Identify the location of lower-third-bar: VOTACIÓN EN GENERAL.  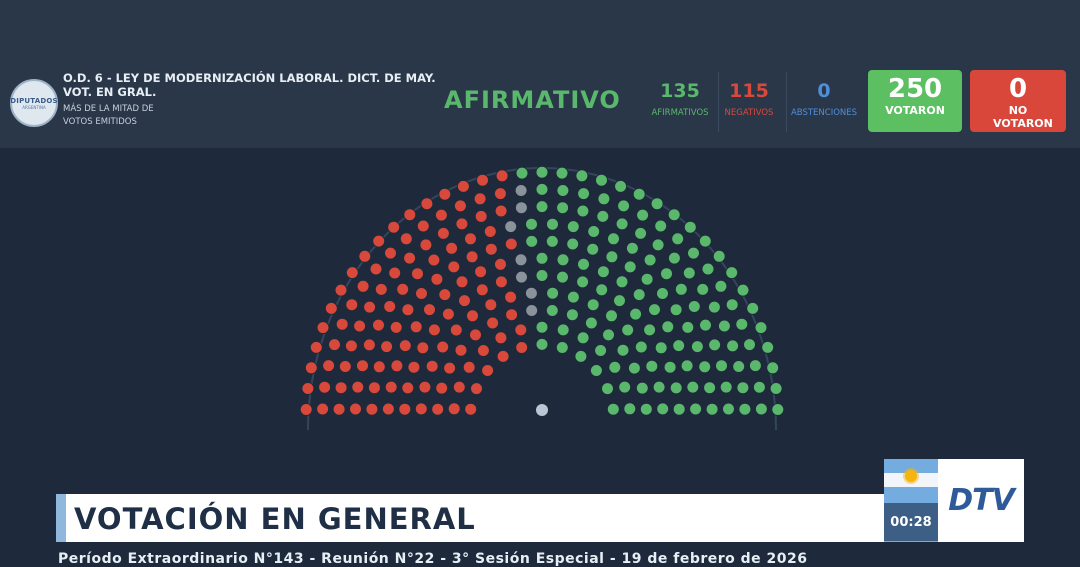
(472, 518).